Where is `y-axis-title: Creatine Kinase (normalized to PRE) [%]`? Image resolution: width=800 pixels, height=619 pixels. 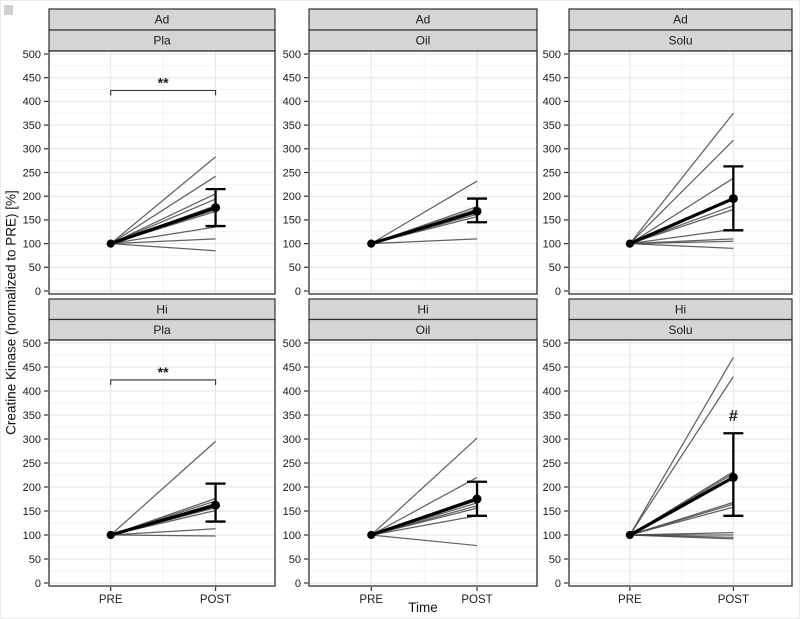 y-axis-title: Creatine Kinase (normalized to PRE) [%] is located at coordinates (11, 312).